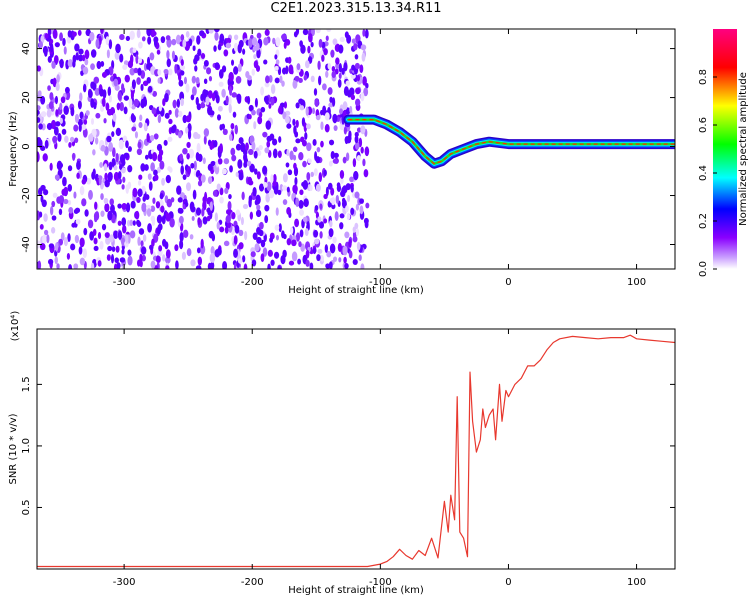 The image size is (750, 600). I want to click on y-tick-label: 0.5, so click(26, 508).